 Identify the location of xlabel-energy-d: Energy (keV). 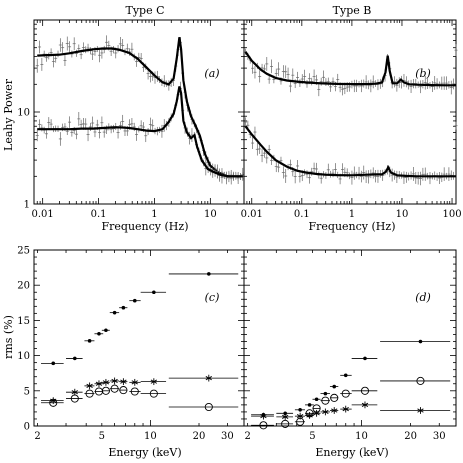
(351, 452).